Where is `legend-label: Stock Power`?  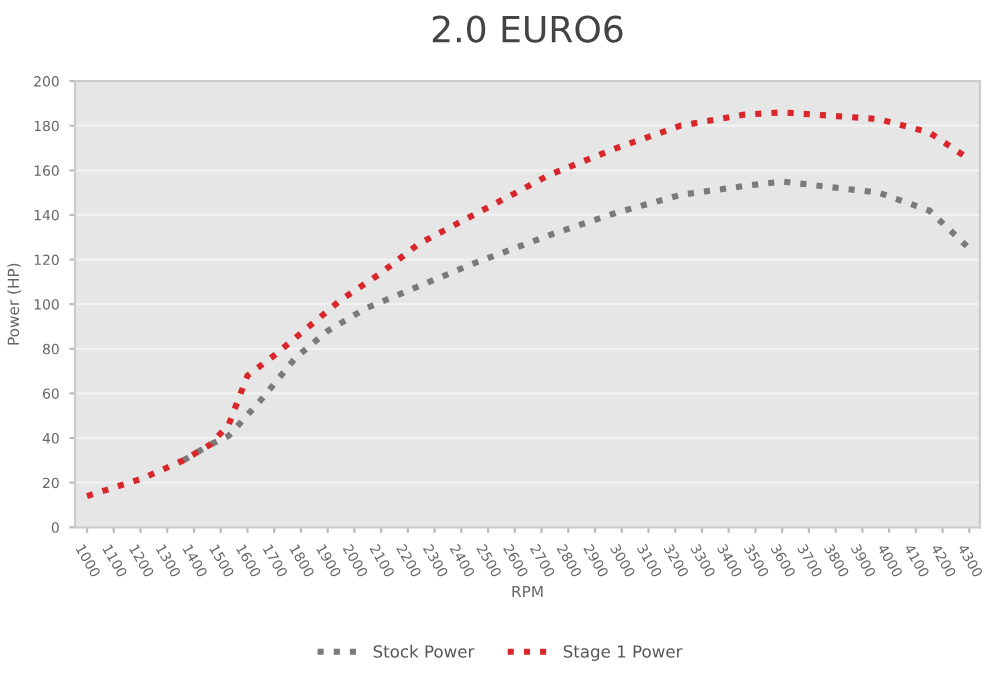
legend-label: Stock Power is located at coordinates (424, 651).